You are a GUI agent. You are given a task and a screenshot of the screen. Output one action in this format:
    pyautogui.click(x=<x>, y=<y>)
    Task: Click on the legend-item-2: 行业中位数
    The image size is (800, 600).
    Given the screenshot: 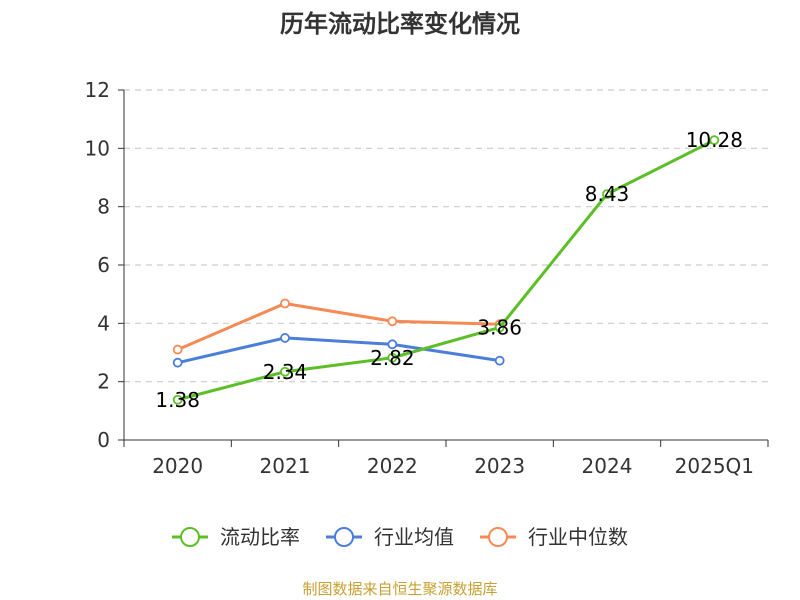 What is the action you would take?
    pyautogui.click(x=554, y=537)
    